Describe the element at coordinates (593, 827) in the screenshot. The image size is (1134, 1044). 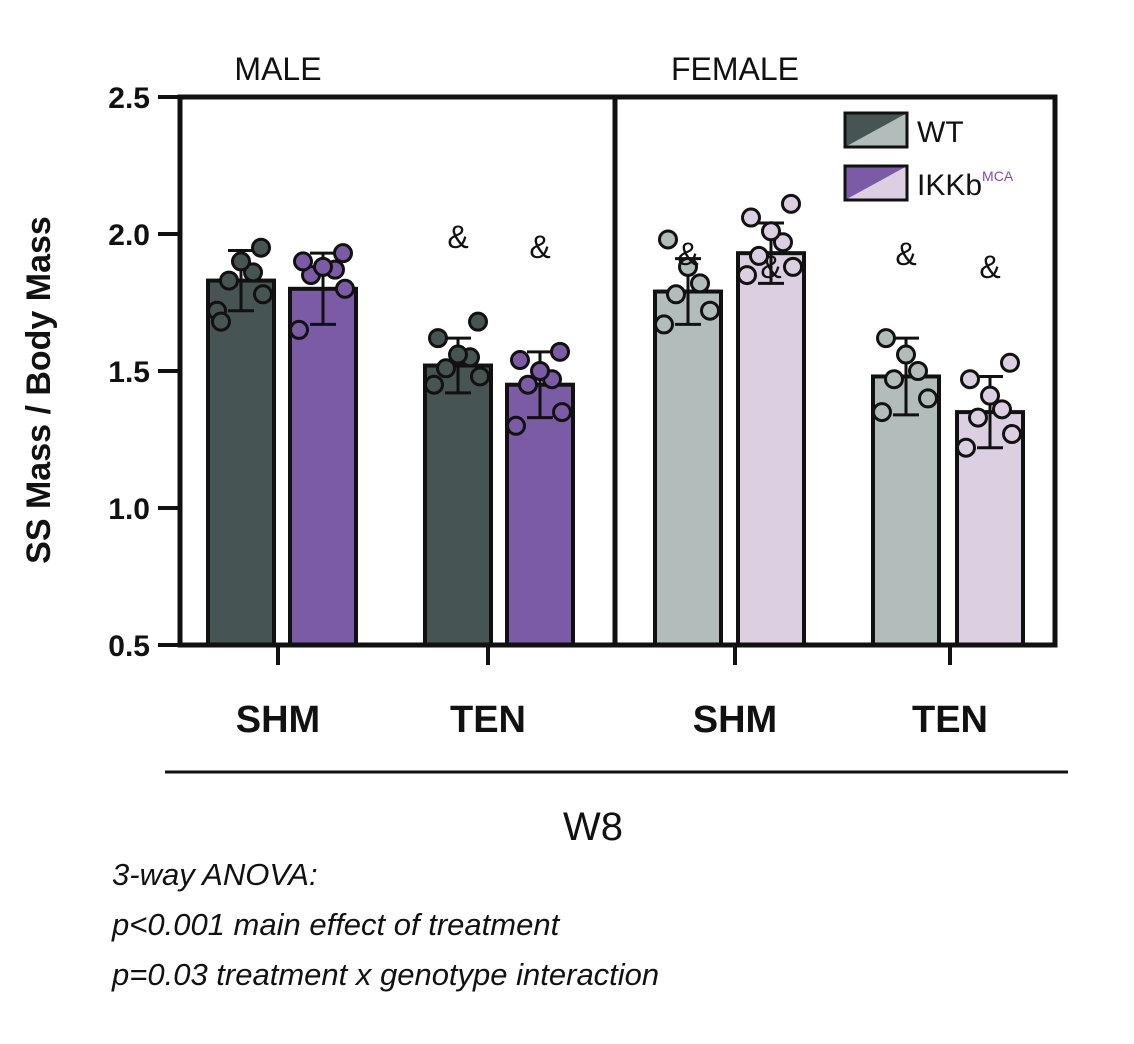
I see `timepoint-label: W8` at that location.